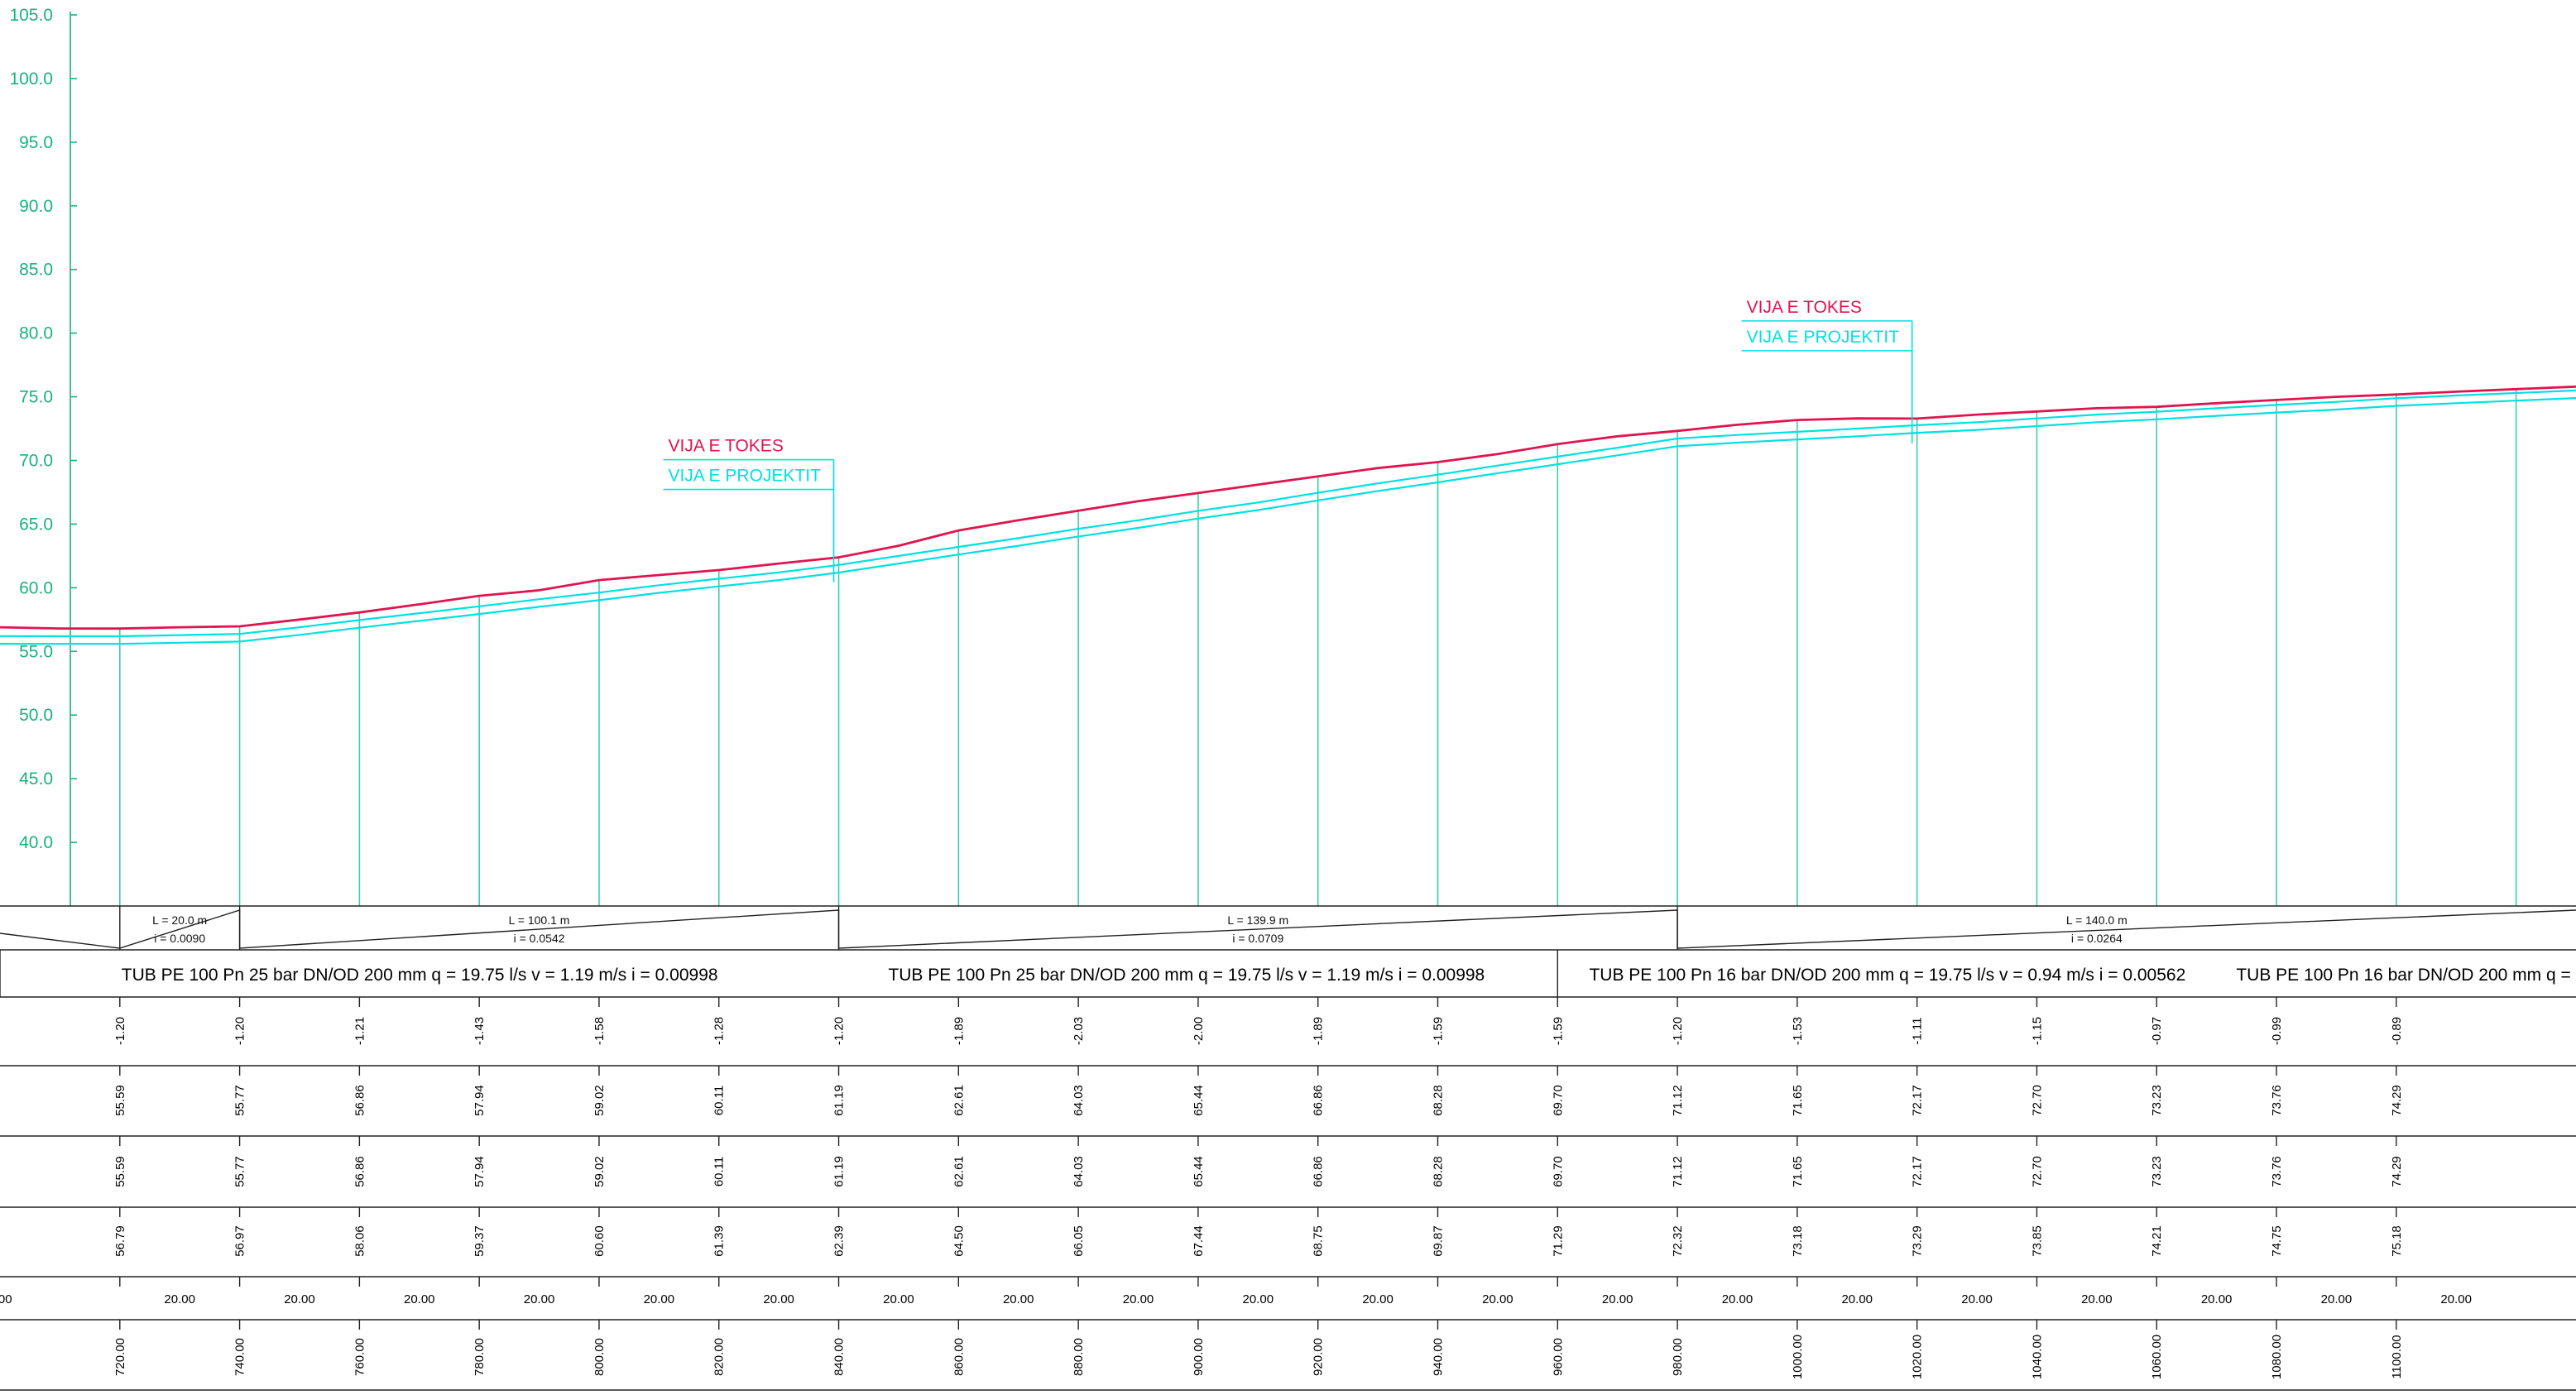 The height and width of the screenshot is (1395, 2576). What do you see at coordinates (2397, 1356) in the screenshot?
I see `station-value: 1100.00` at bounding box center [2397, 1356].